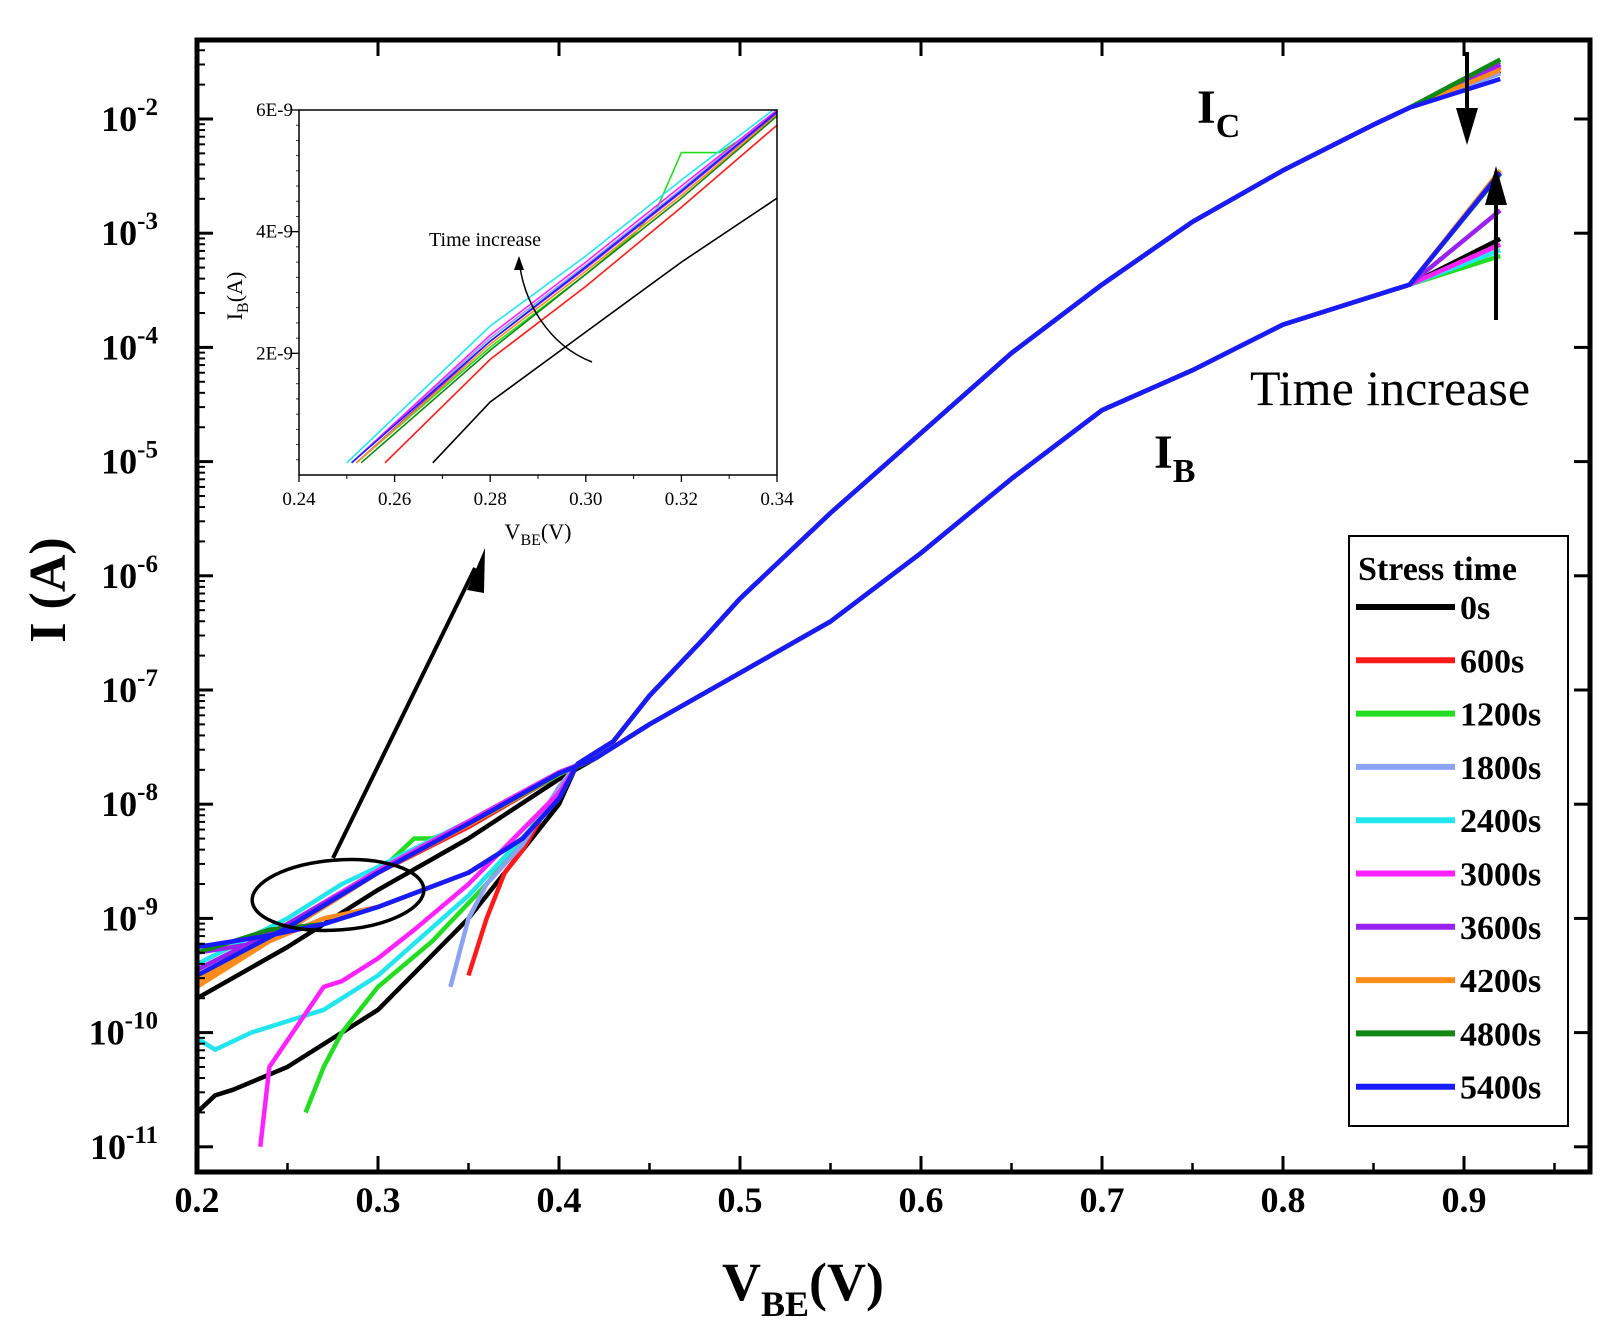 Image resolution: width=1604 pixels, height=1342 pixels. Describe the element at coordinates (147, 107) in the screenshot. I see `y-tick-exp: -2` at that location.